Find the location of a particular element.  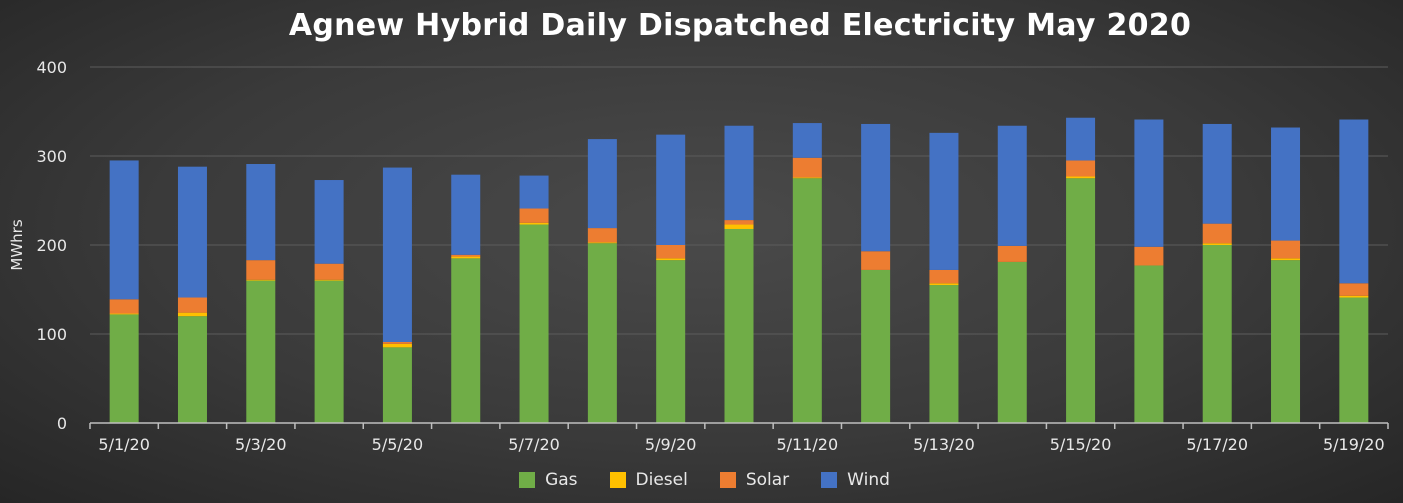

legend-label: Wind is located at coordinates (868, 480).